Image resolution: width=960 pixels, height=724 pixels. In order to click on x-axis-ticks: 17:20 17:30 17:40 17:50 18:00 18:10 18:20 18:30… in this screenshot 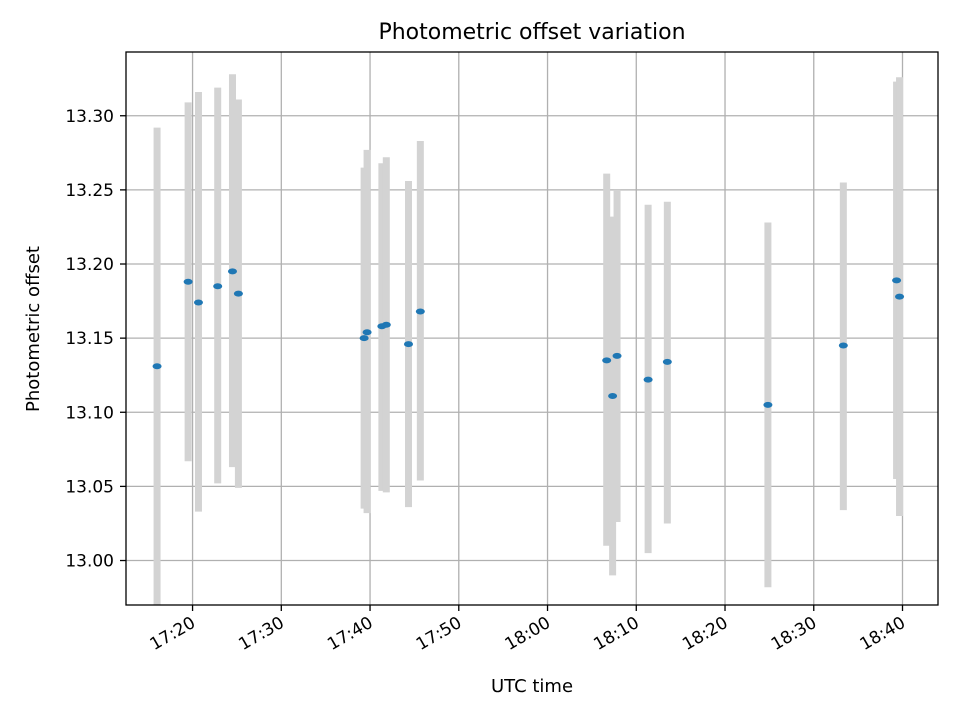, I will do `click(528, 630)`.